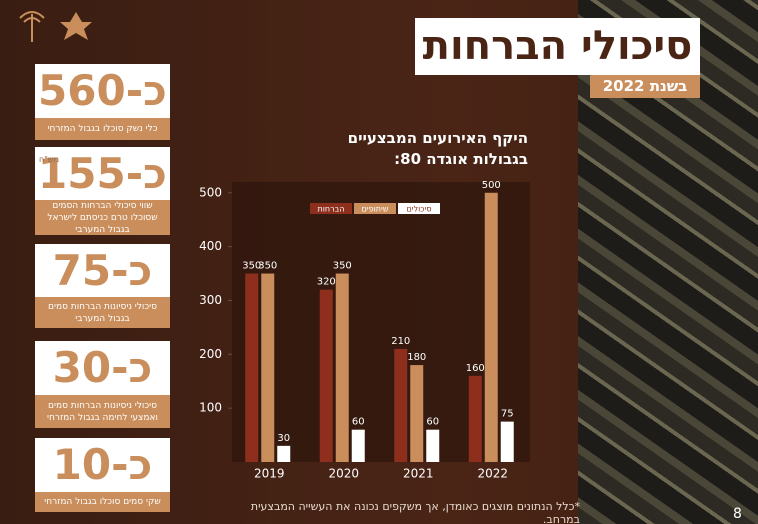  I want to click on stat-value: כ-30, so click(102, 368).